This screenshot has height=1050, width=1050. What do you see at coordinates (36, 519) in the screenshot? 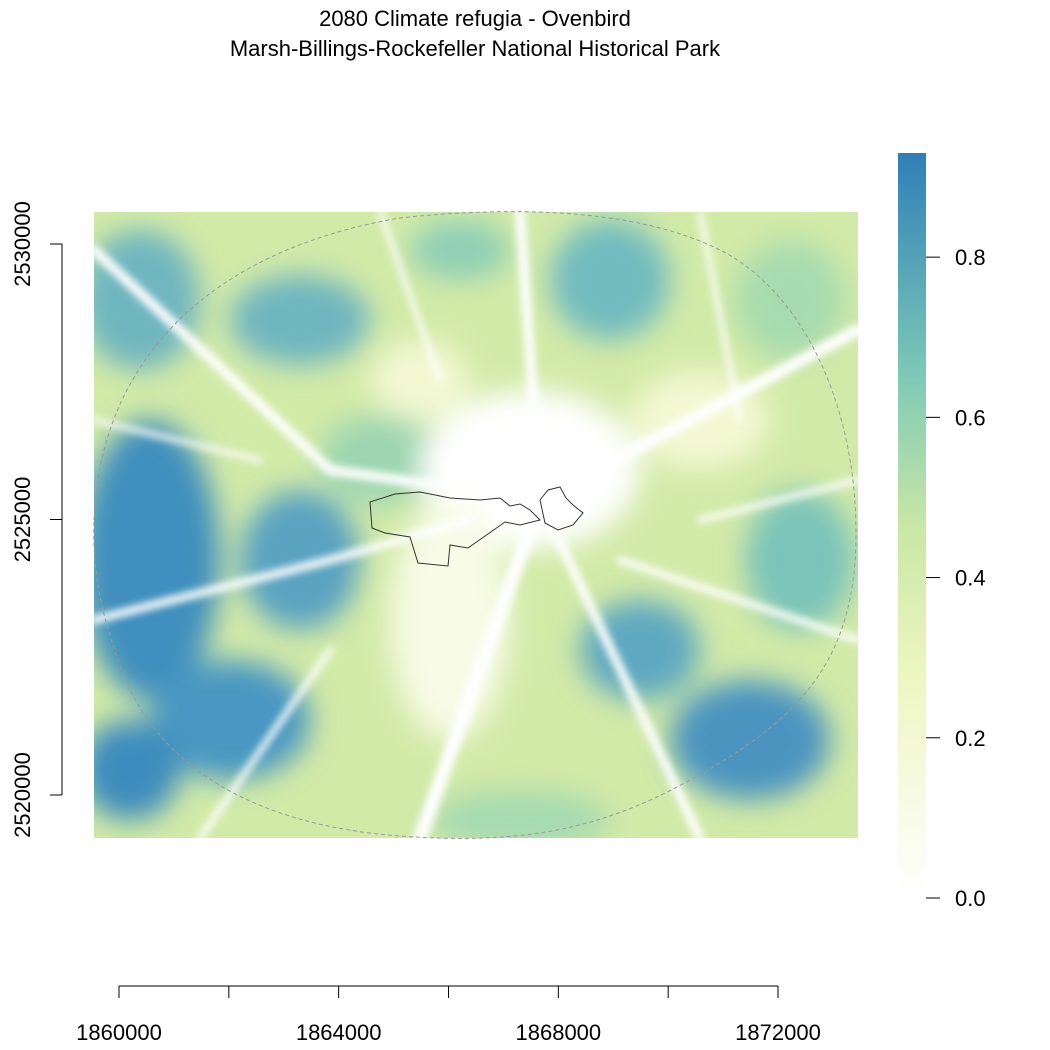
I see `y-axis: 2520000 2525000 2530000` at bounding box center [36, 519].